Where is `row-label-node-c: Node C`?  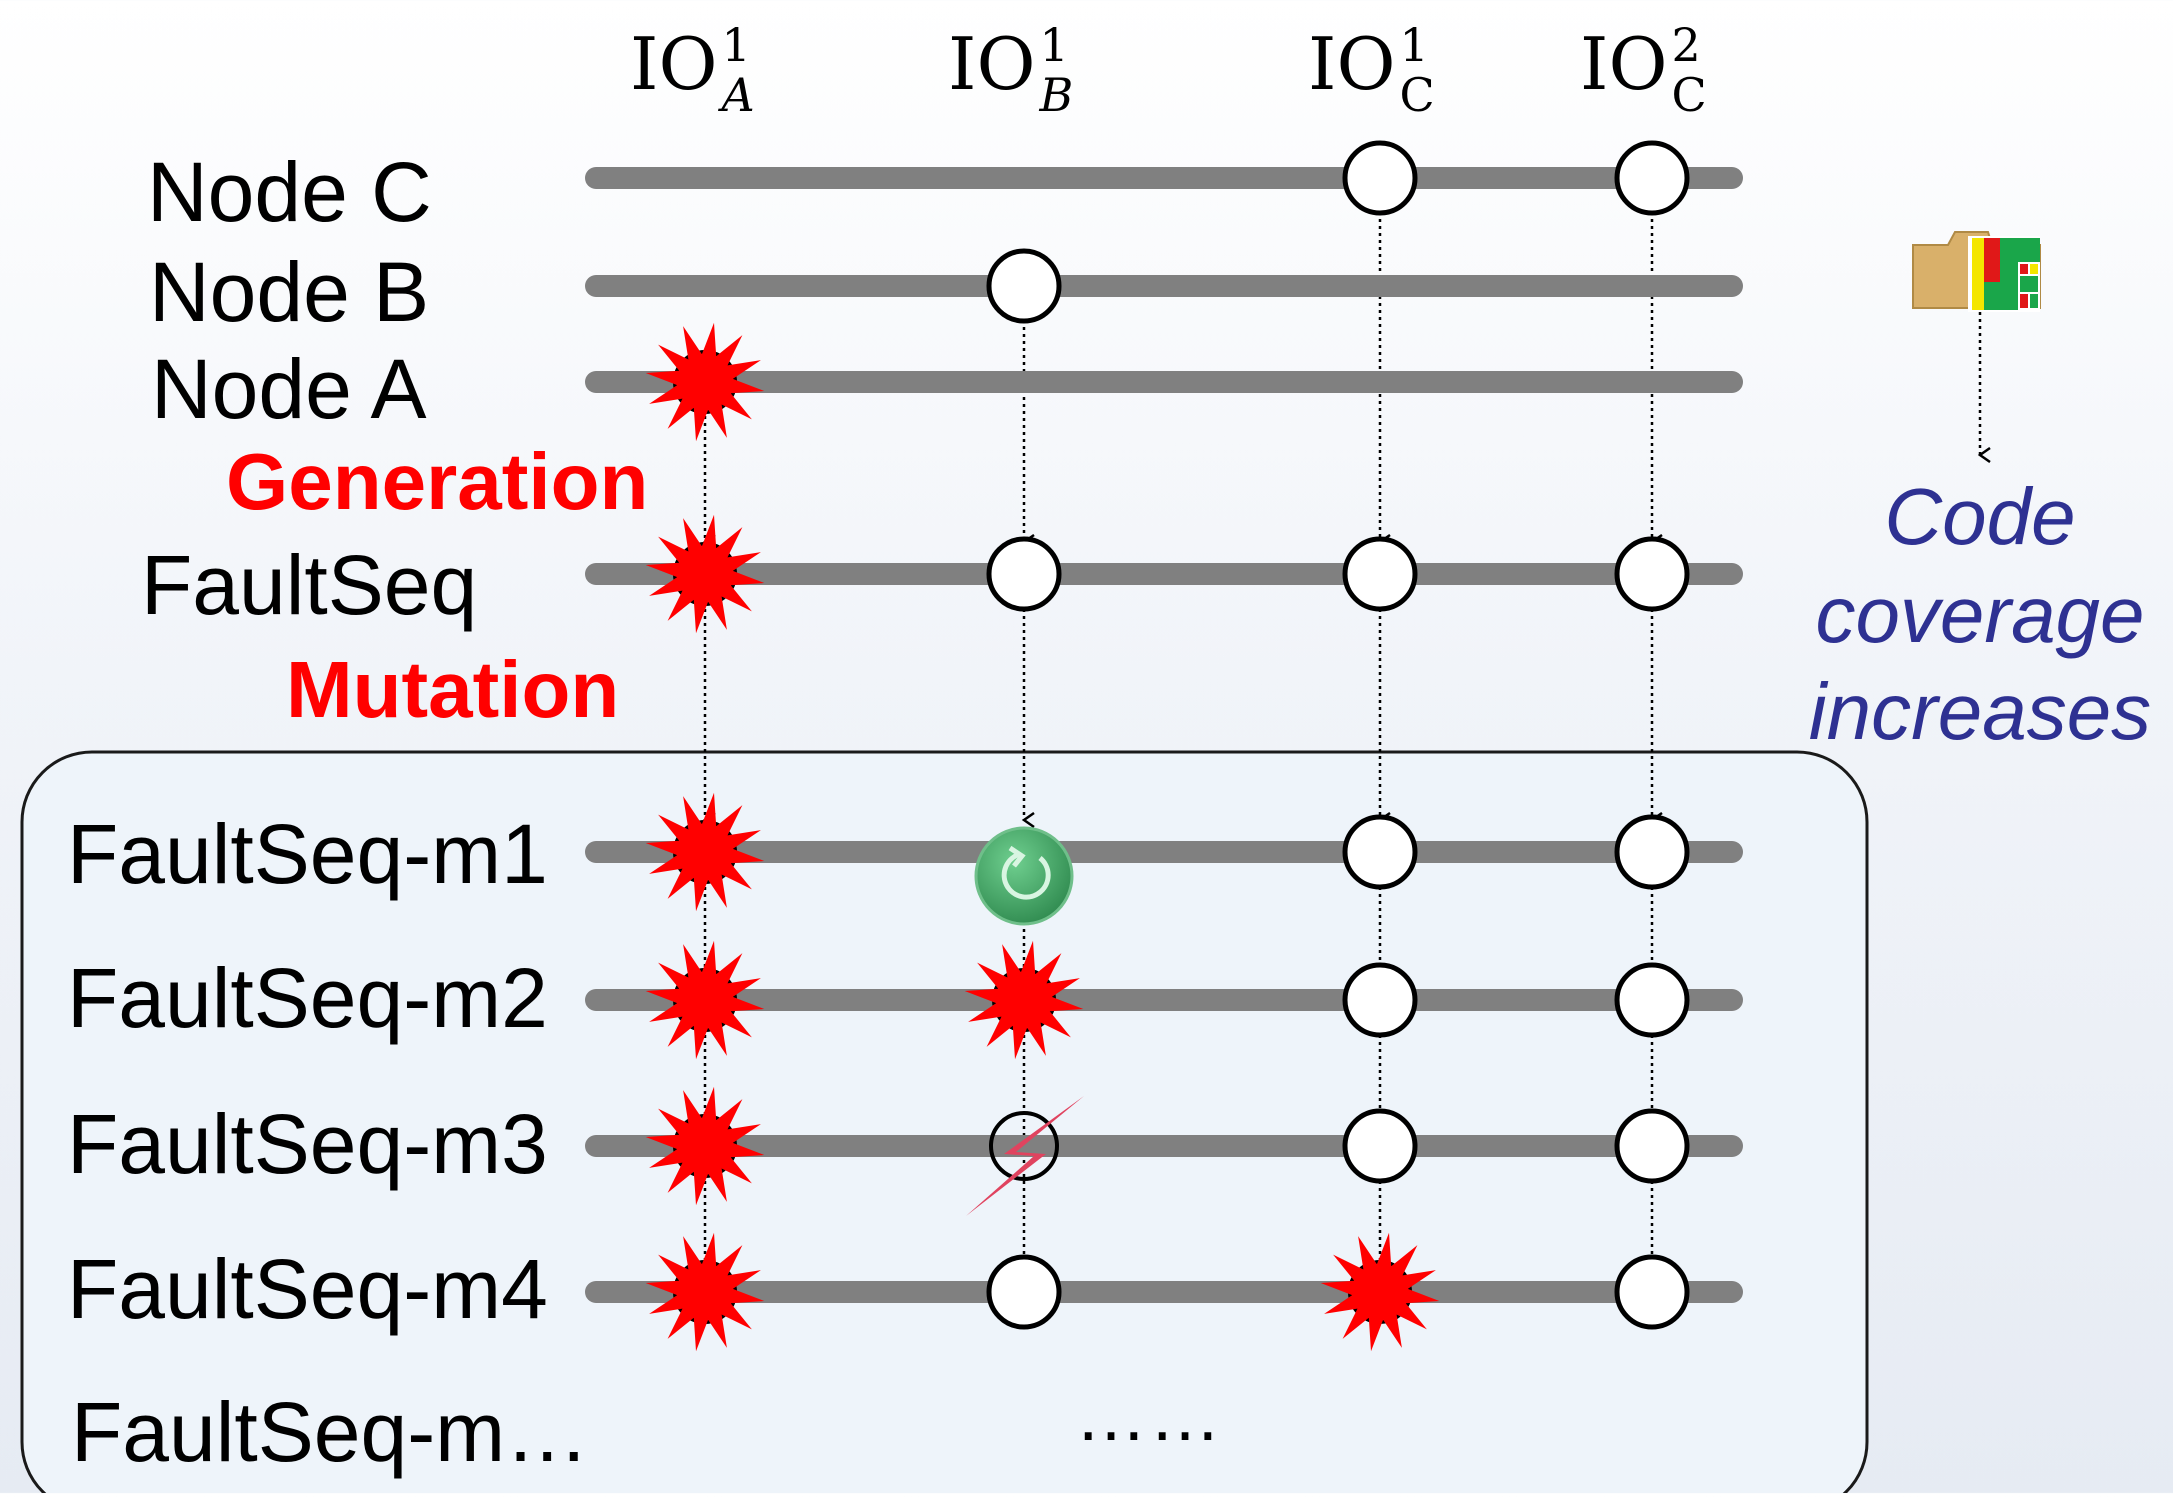 row-label-node-c: Node C is located at coordinates (289, 192).